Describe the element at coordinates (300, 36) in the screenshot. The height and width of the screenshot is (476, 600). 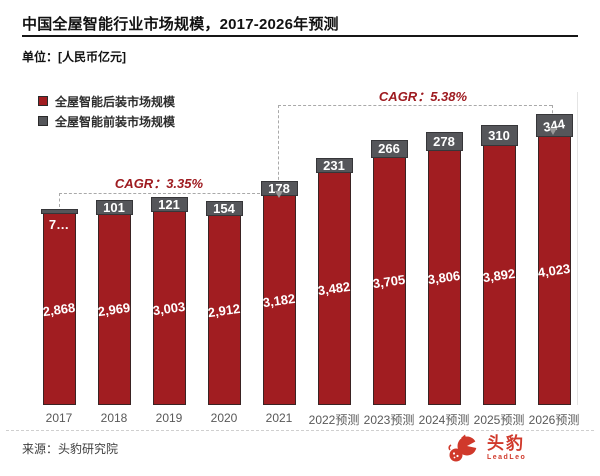
I see `title-divider` at that location.